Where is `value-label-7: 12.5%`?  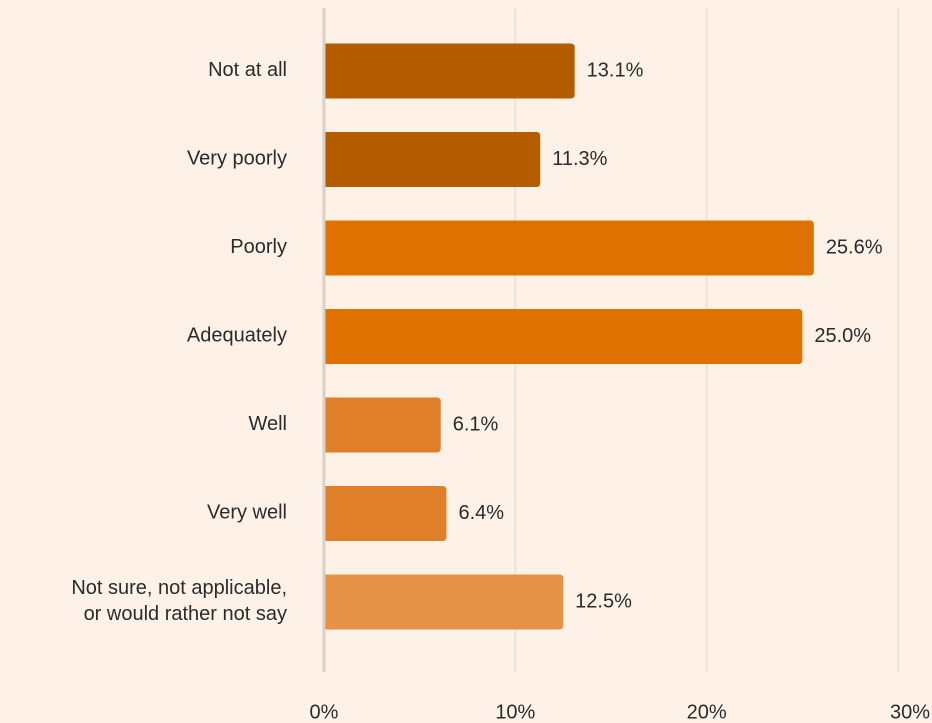
value-label-7: 12.5% is located at coordinates (603, 601).